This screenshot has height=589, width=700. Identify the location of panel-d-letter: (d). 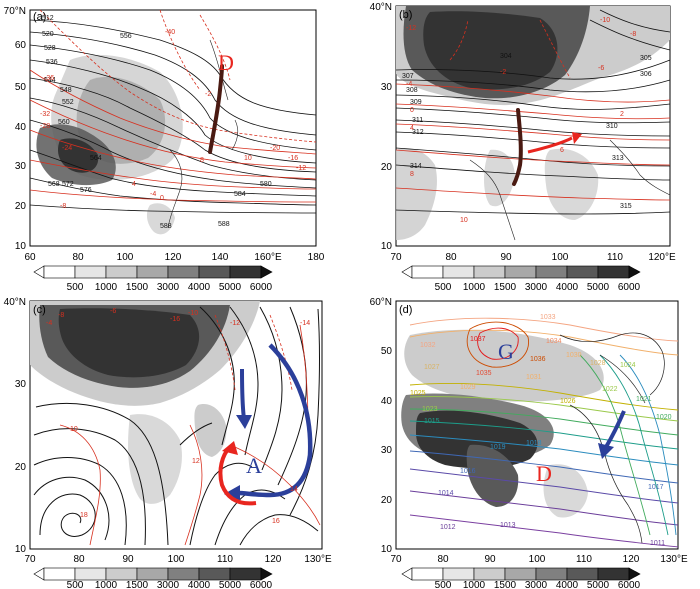
(405, 310).